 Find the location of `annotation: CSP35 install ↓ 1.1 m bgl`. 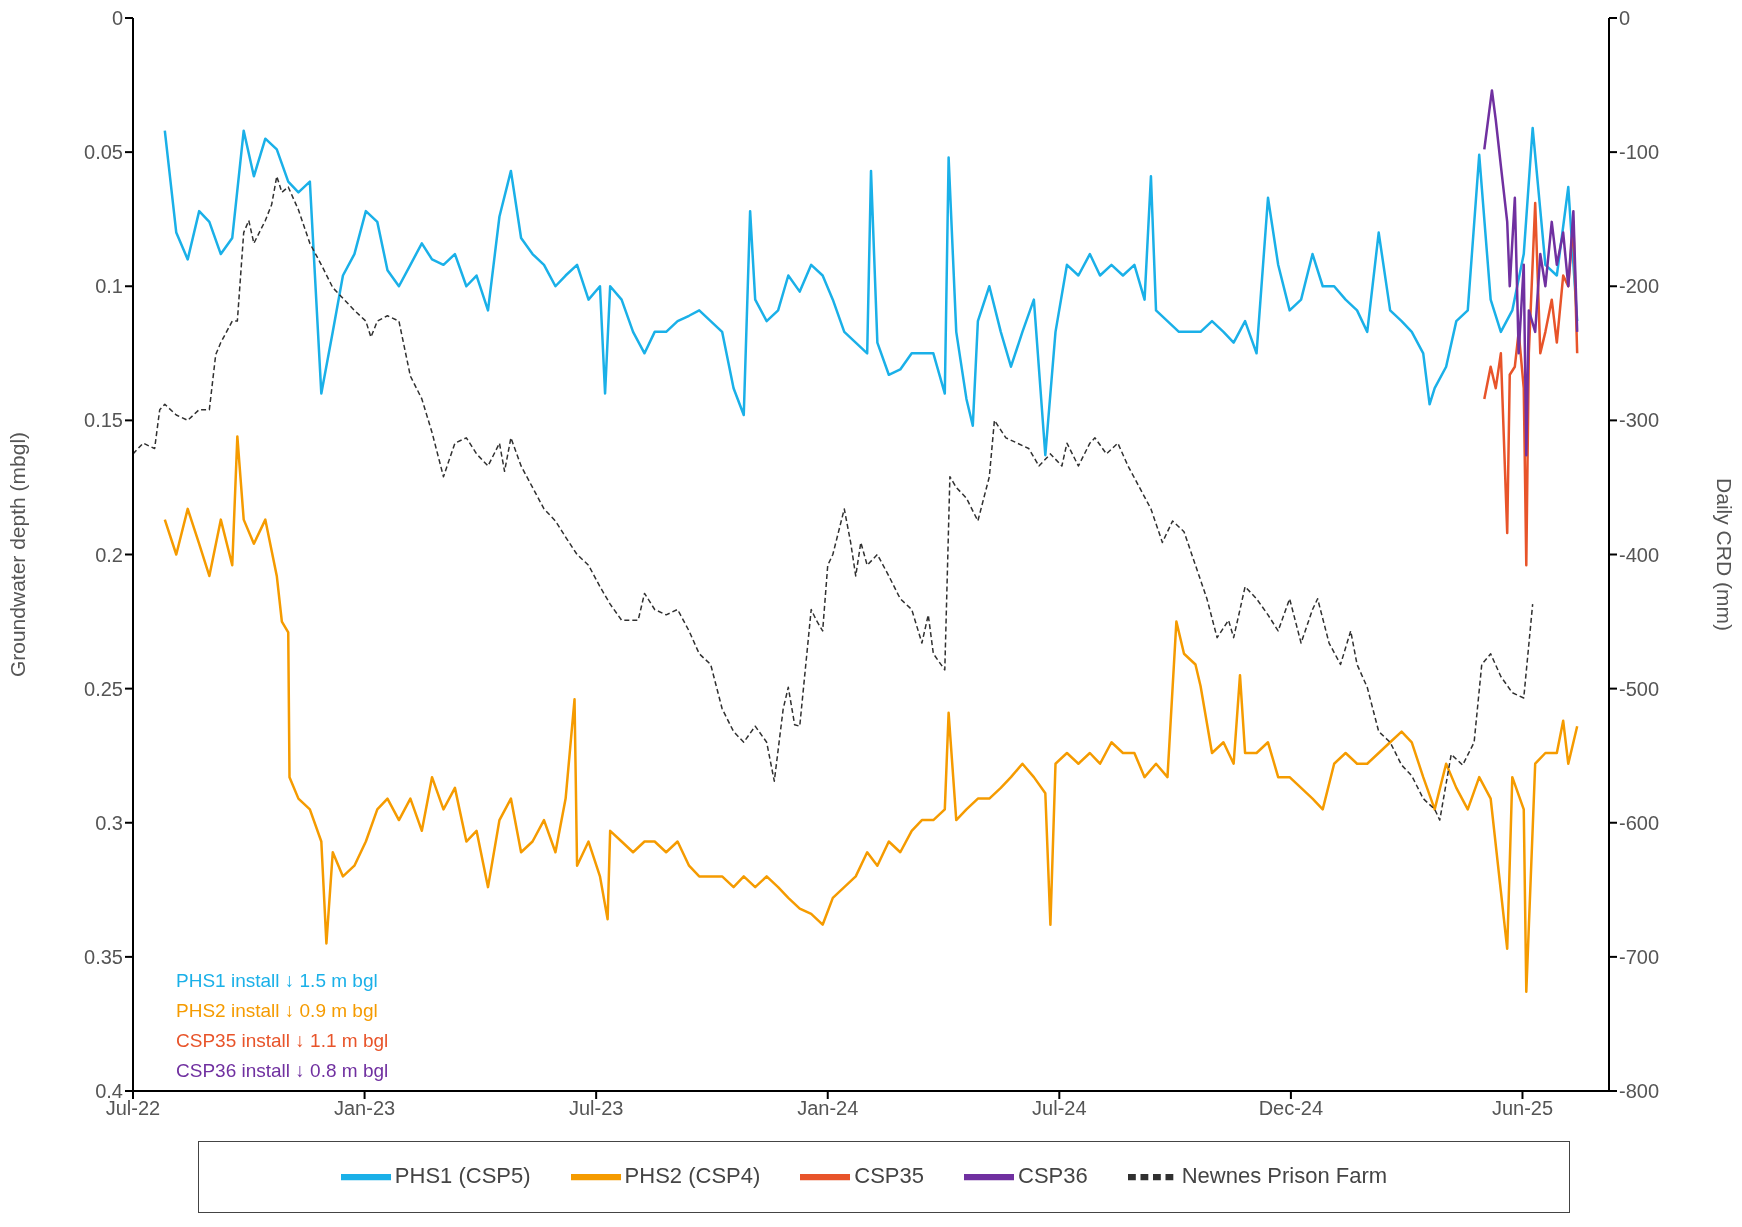

annotation: CSP35 install ↓ 1.1 m bgl is located at coordinates (282, 1041).